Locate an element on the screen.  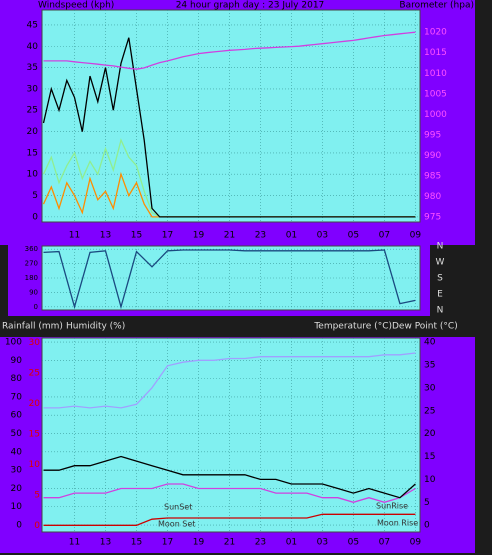
y2-tick-label: 1000 is located at coordinates (435, 115).